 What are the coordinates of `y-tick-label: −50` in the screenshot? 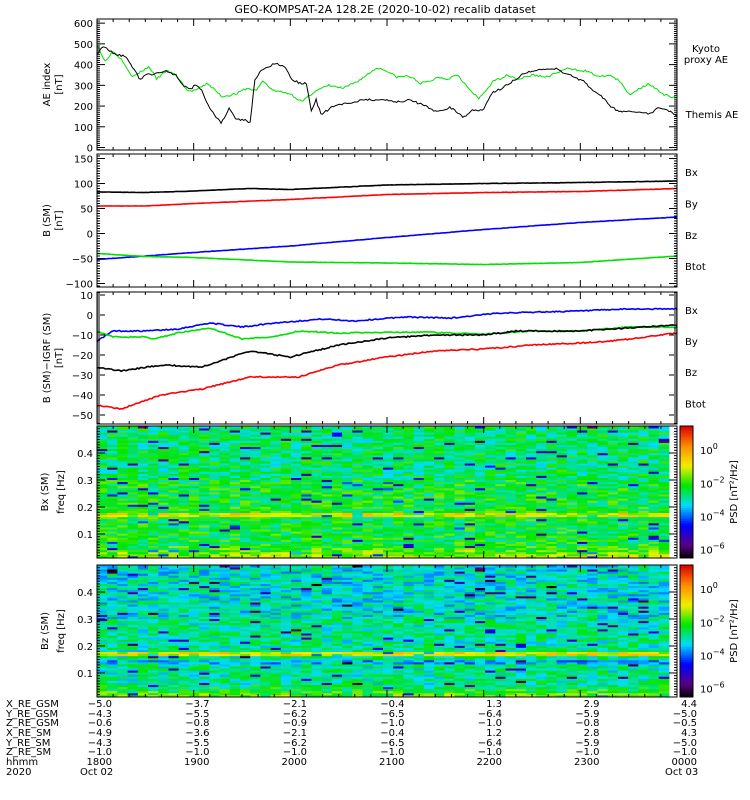 It's located at (82, 416).